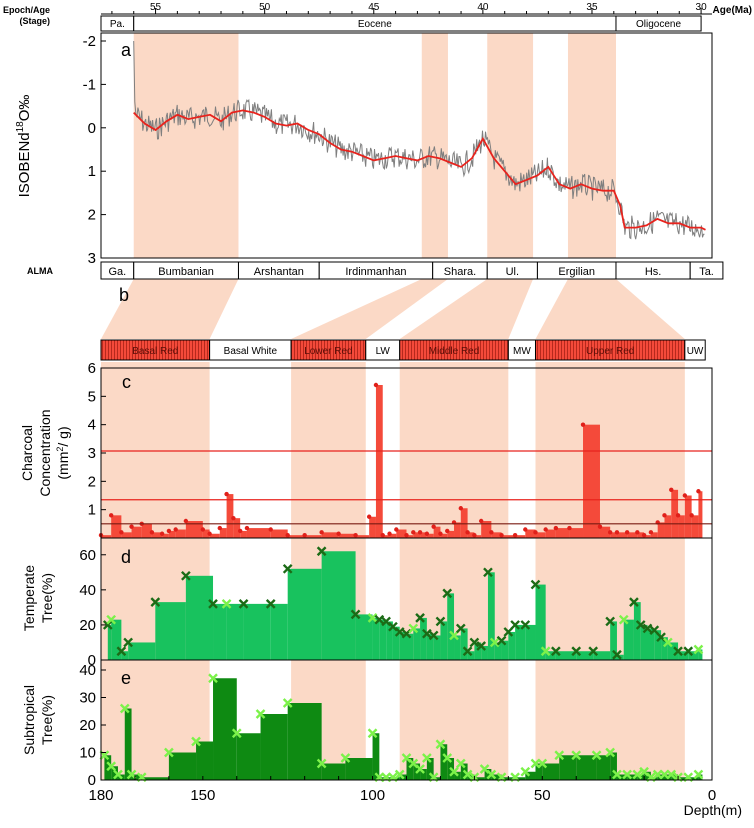  Describe the element at coordinates (87, 698) in the screenshot. I see `y-tick-label: 30` at that location.